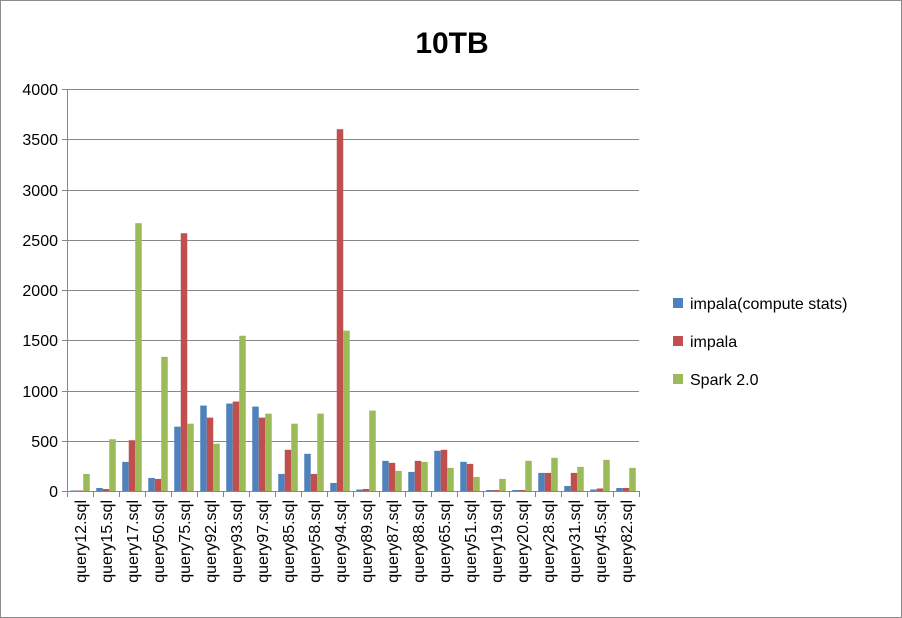 The height and width of the screenshot is (618, 902). Describe the element at coordinates (159, 541) in the screenshot. I see `x-tick-label: query50.sql` at that location.